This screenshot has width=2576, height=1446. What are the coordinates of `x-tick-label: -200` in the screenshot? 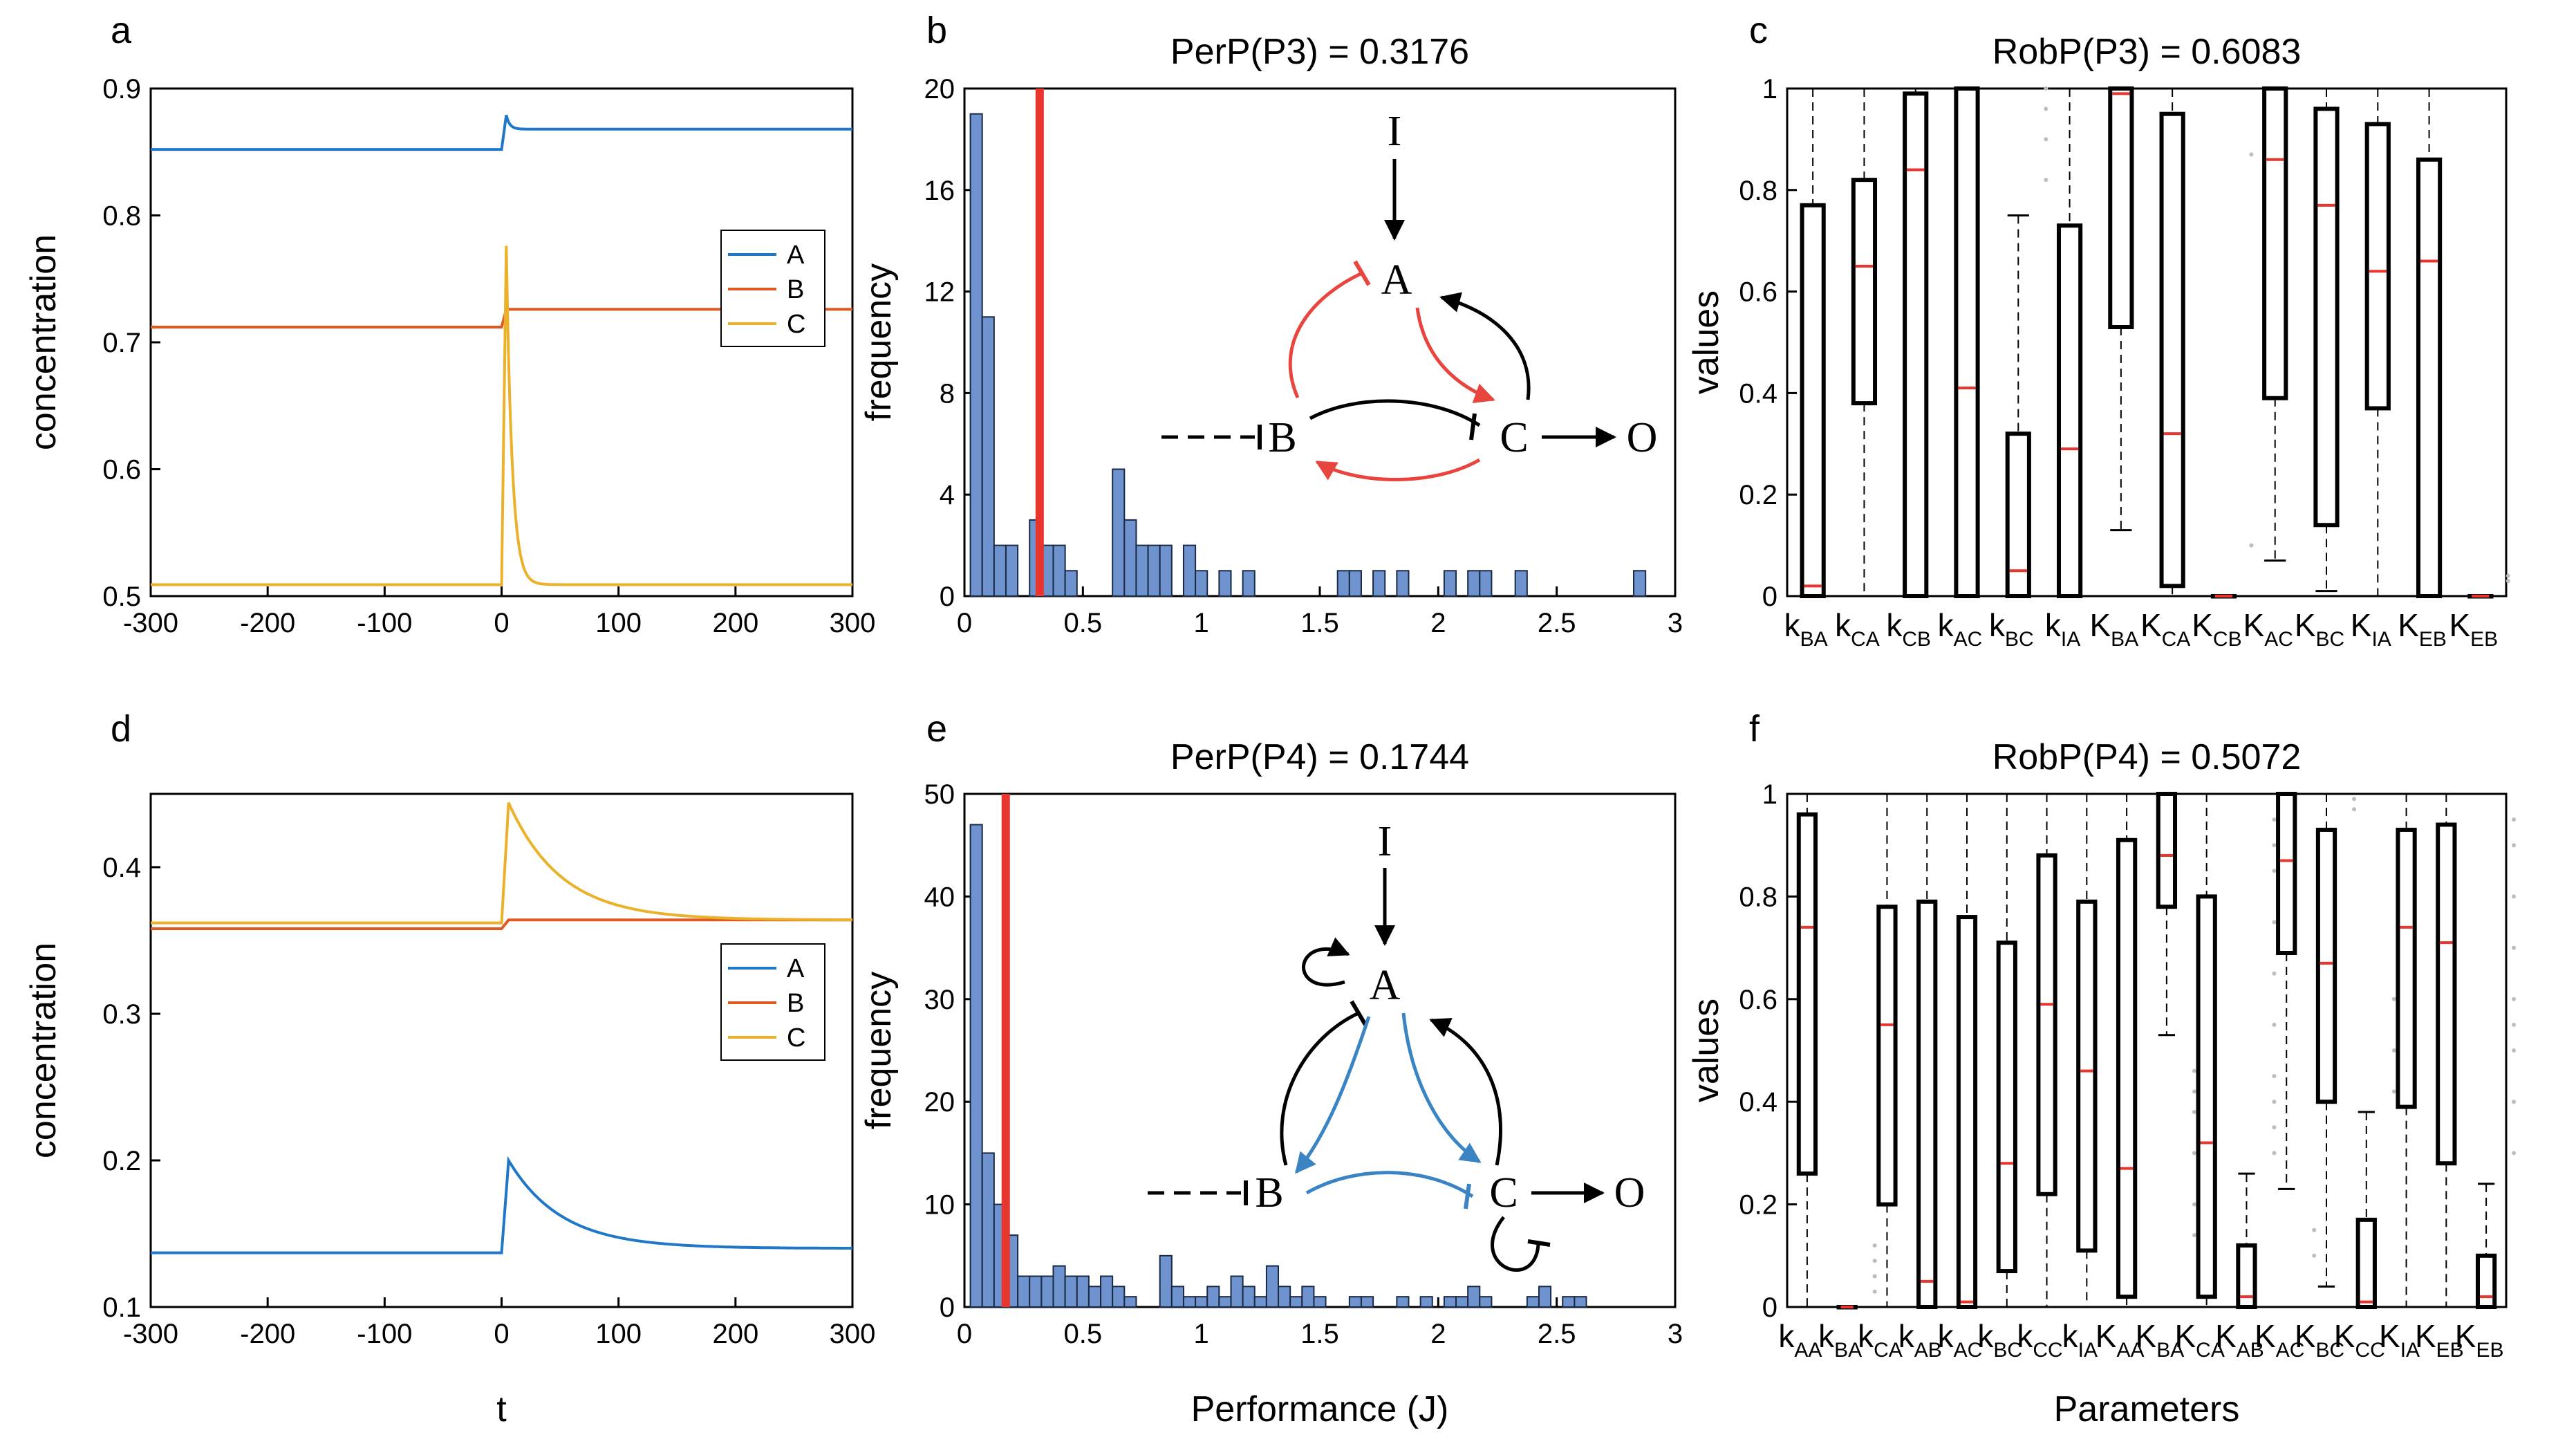 It's located at (267, 623).